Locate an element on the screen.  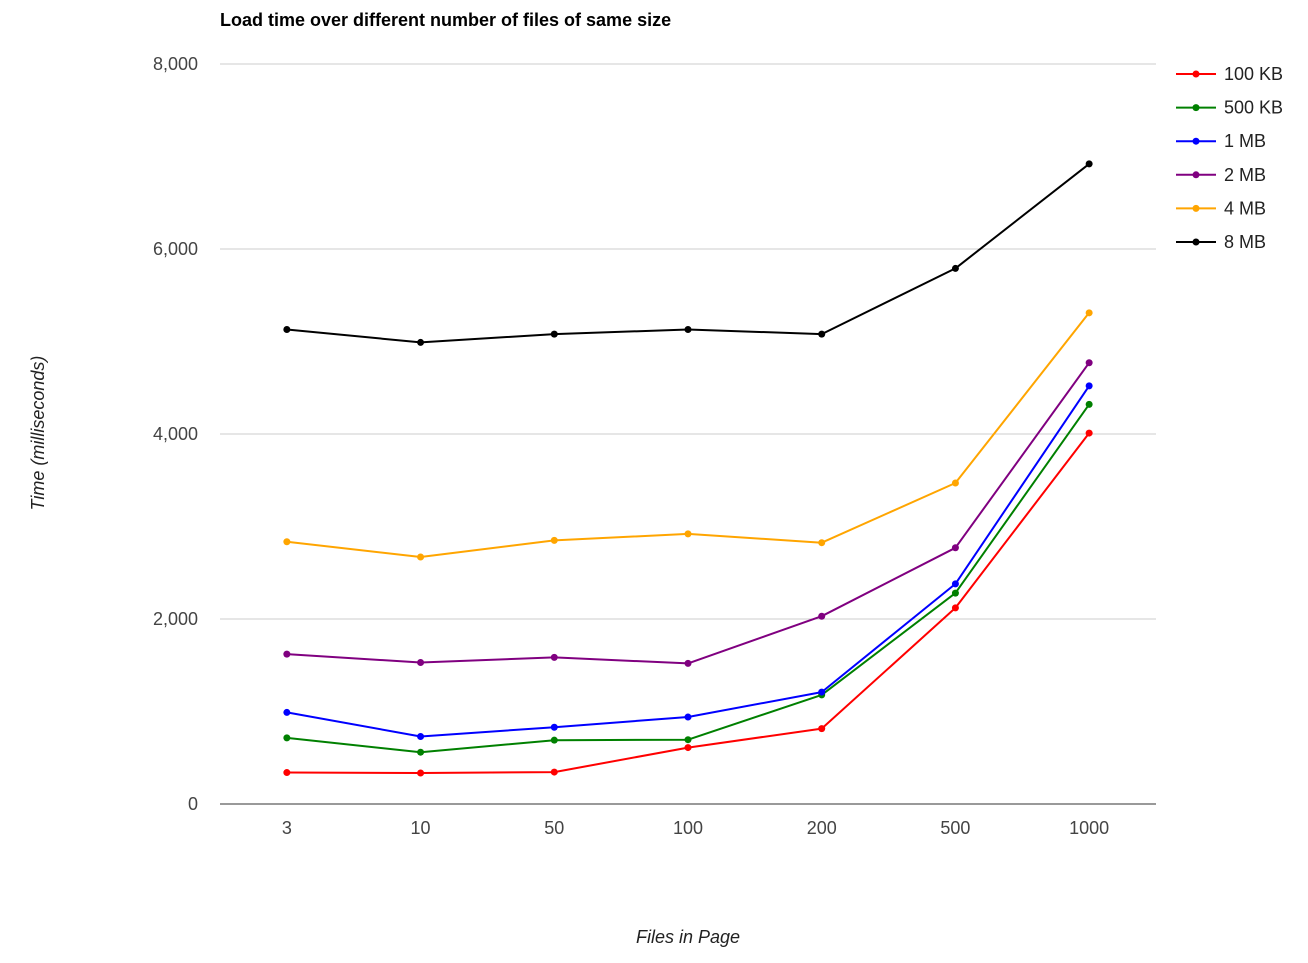
legend-item: 100 KB is located at coordinates (1229, 74).